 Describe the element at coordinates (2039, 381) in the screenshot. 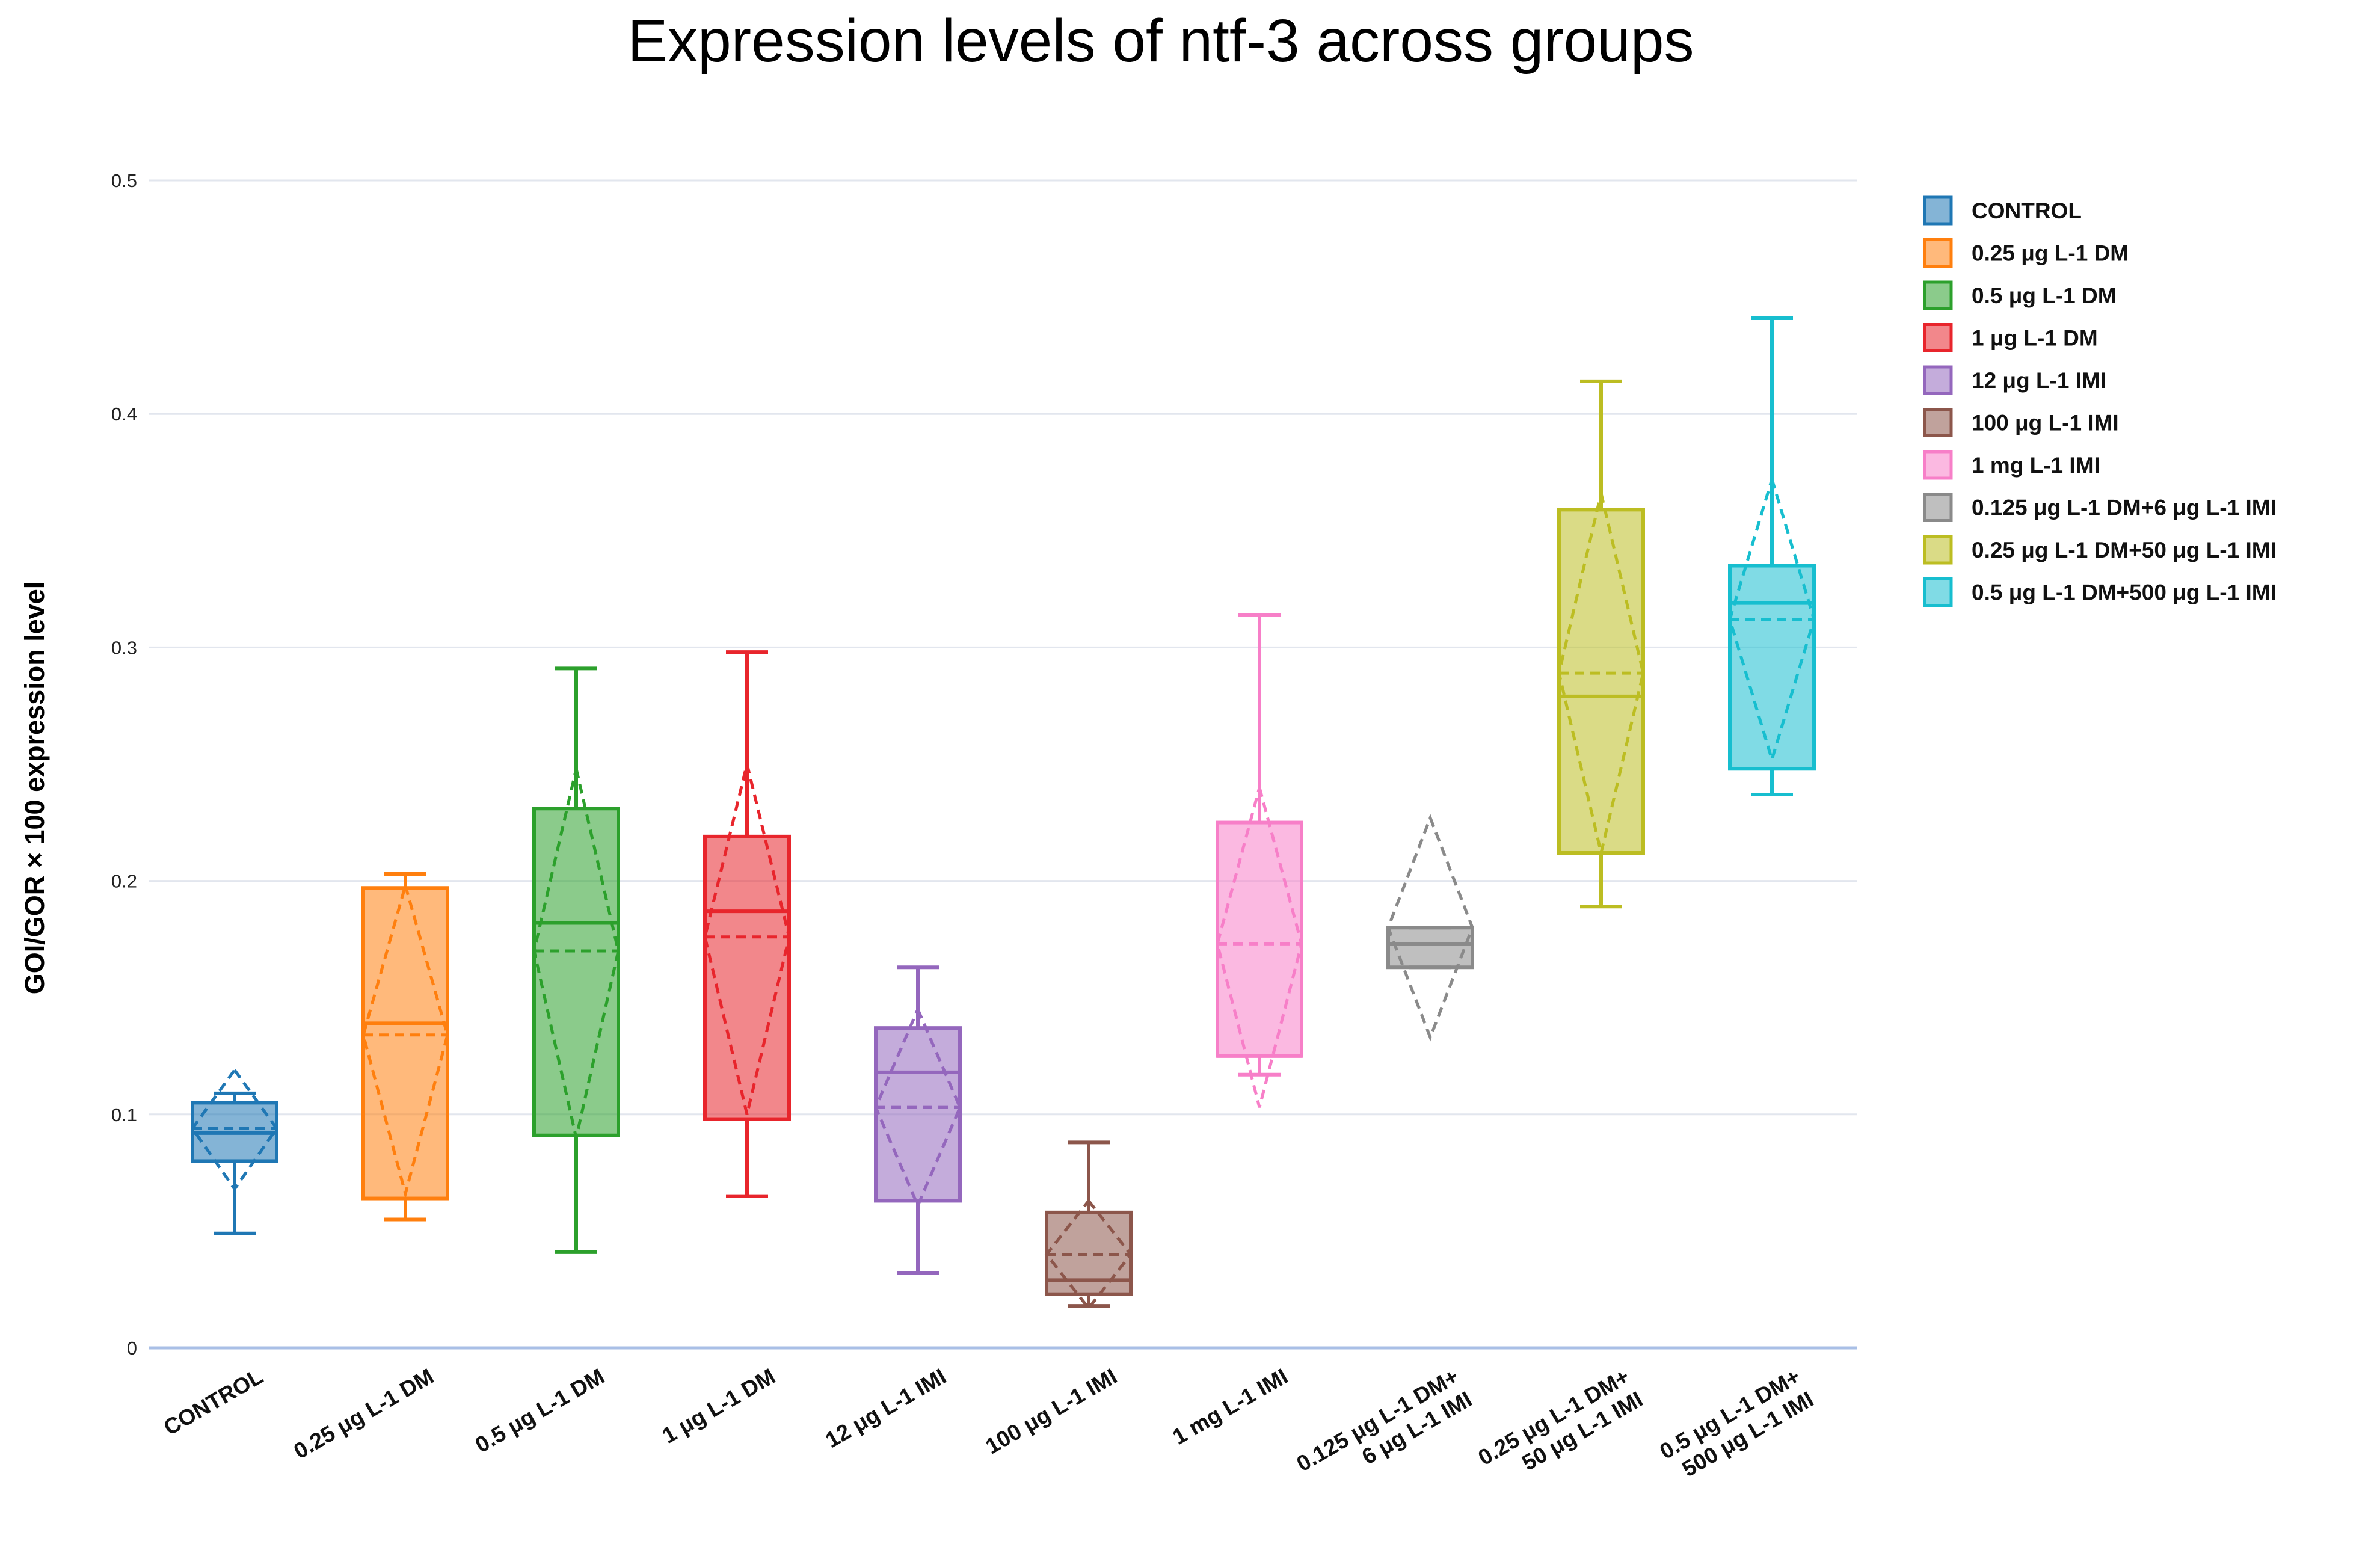

I see `legend-label: 12 μg L-1 IMI` at that location.